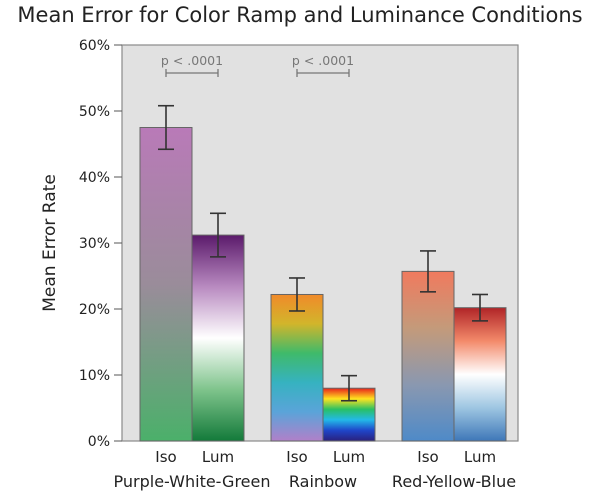 This screenshot has height=493, width=600. What do you see at coordinates (323, 481) in the screenshot?
I see `group-label: Rainbow` at bounding box center [323, 481].